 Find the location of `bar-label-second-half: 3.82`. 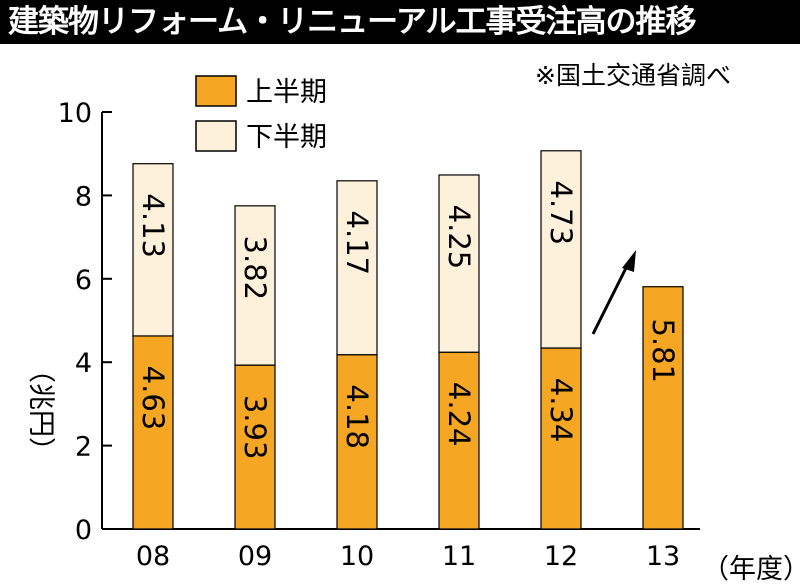

bar-label-second-half: 3.82 is located at coordinates (255, 268).